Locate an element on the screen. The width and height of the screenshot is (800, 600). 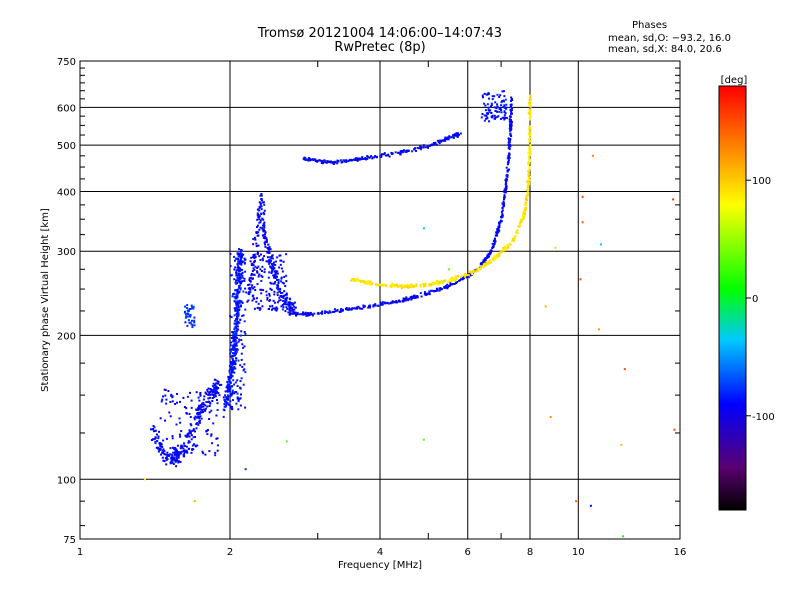
y-tick-label: 100 is located at coordinates (66, 480).